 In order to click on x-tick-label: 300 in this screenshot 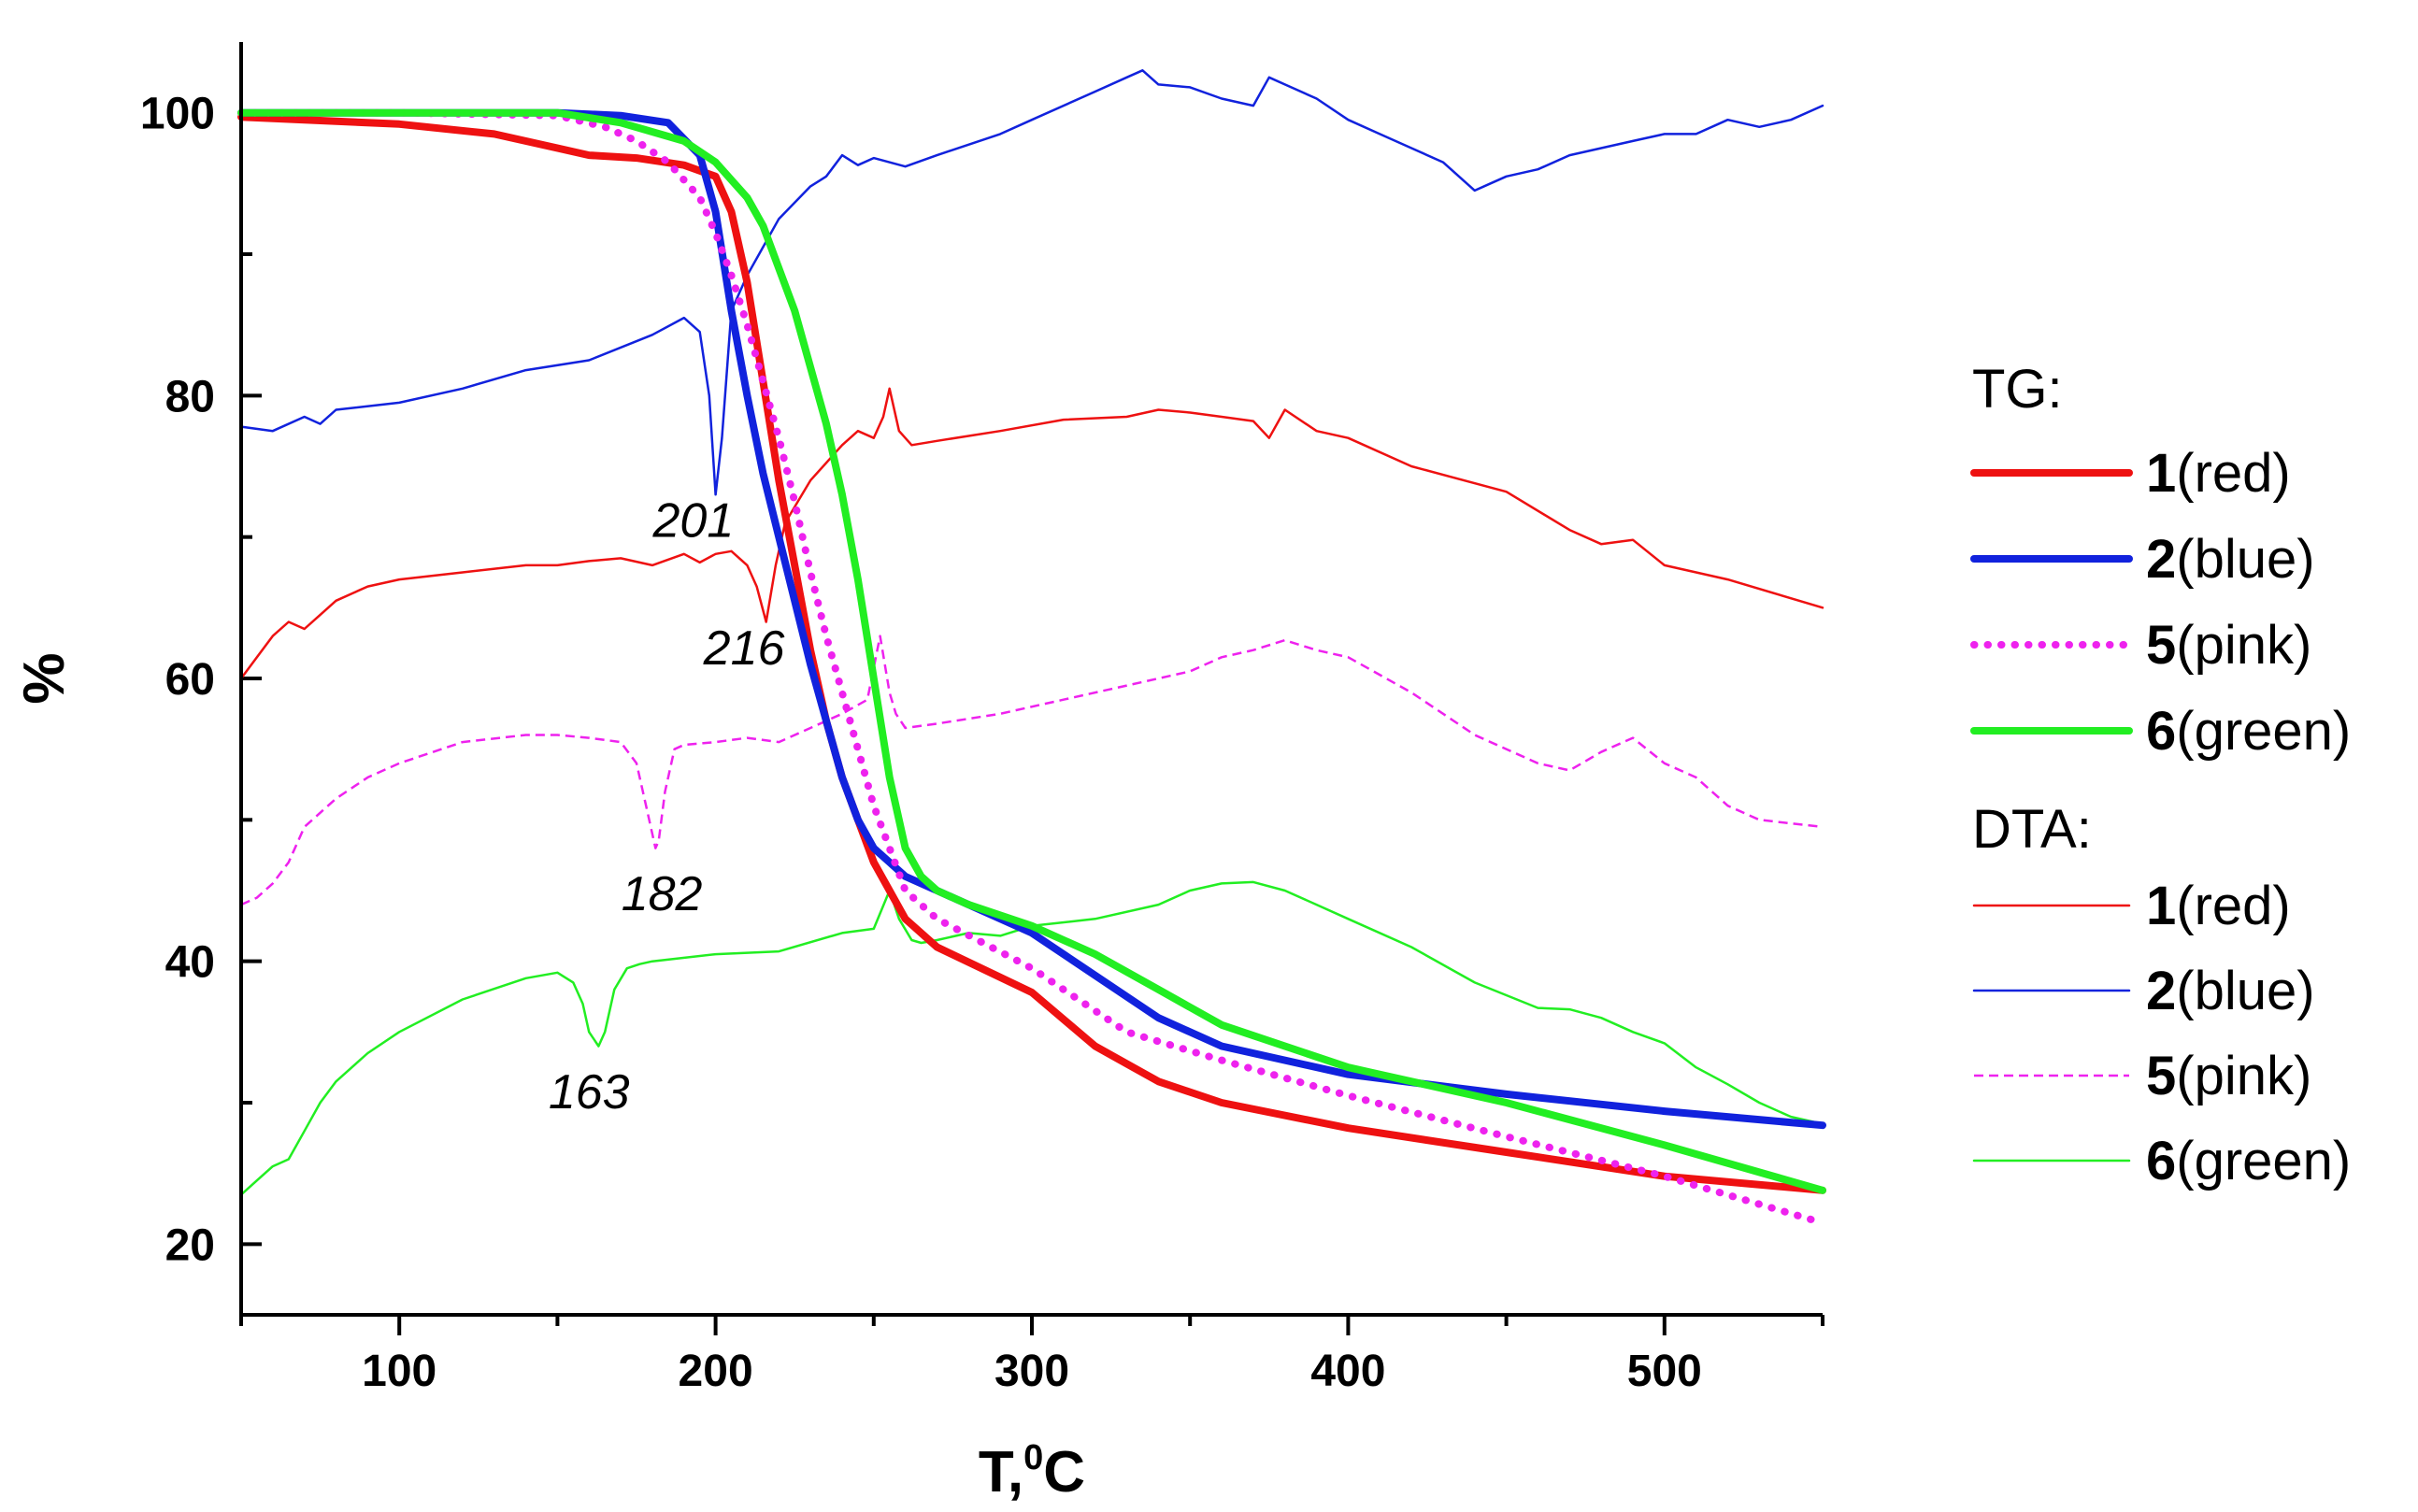, I will do `click(1031, 1371)`.